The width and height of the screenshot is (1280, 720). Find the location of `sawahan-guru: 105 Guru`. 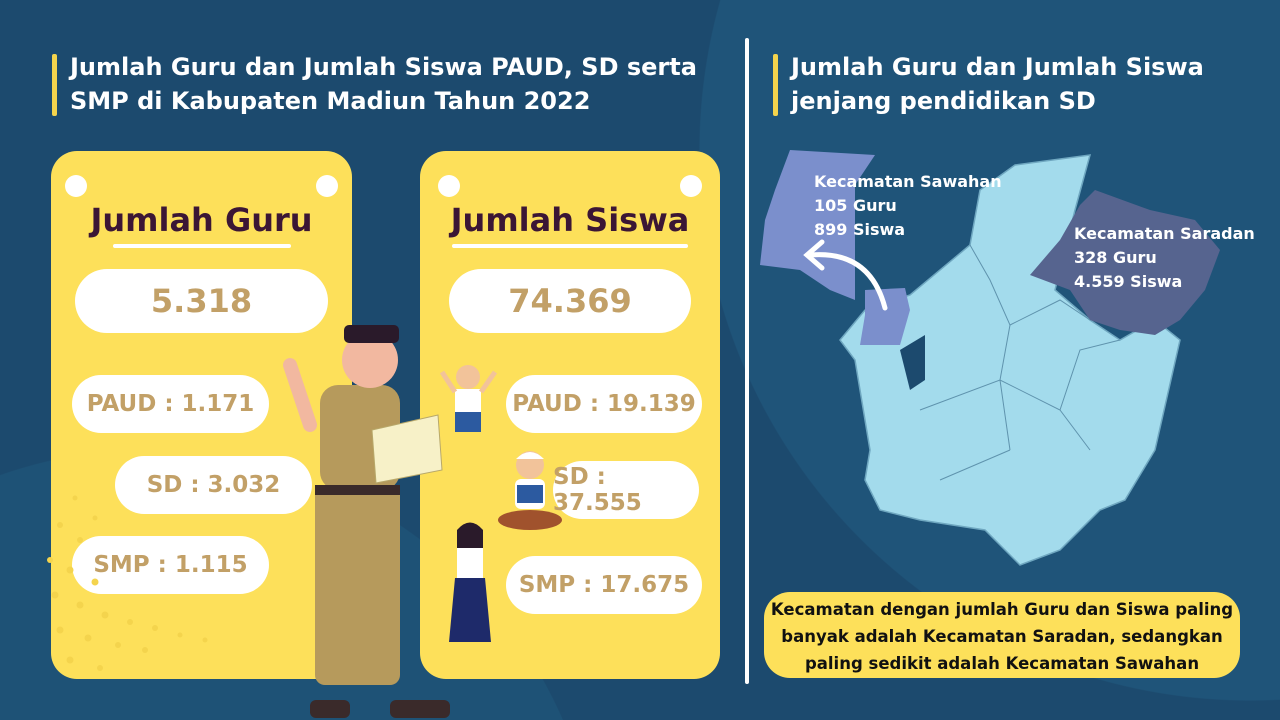

sawahan-guru: 105 Guru is located at coordinates (855, 205).